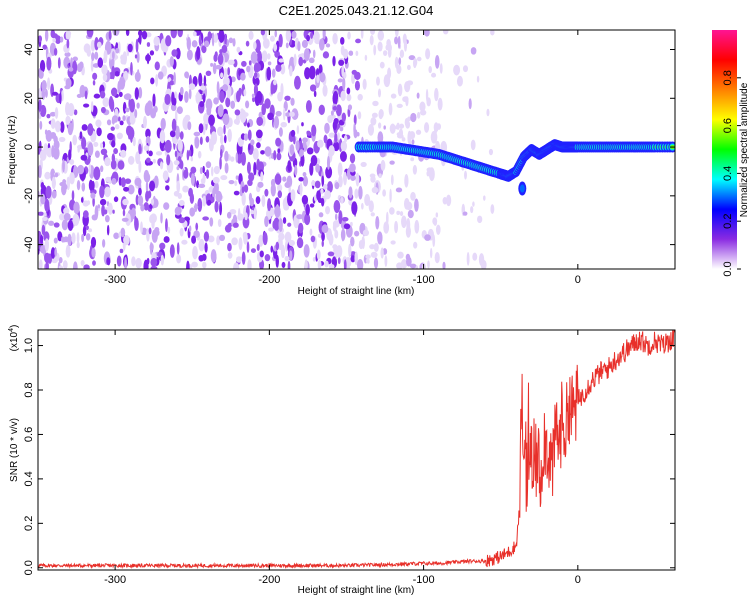 This screenshot has width=750, height=600. Describe the element at coordinates (269, 580) in the screenshot. I see `snr-x-tick-label: -200` at that location.